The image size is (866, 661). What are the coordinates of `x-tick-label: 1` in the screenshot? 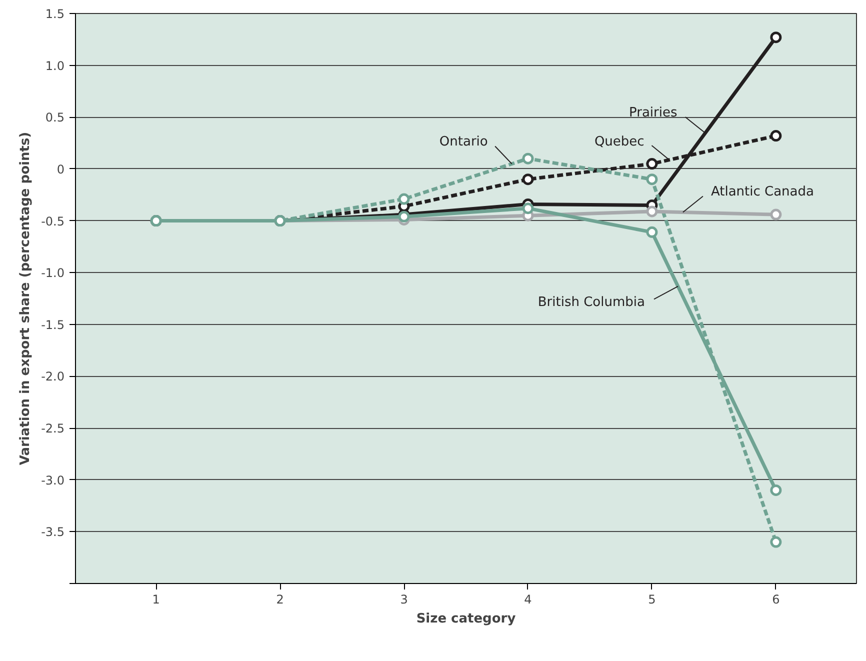 It's located at (156, 599).